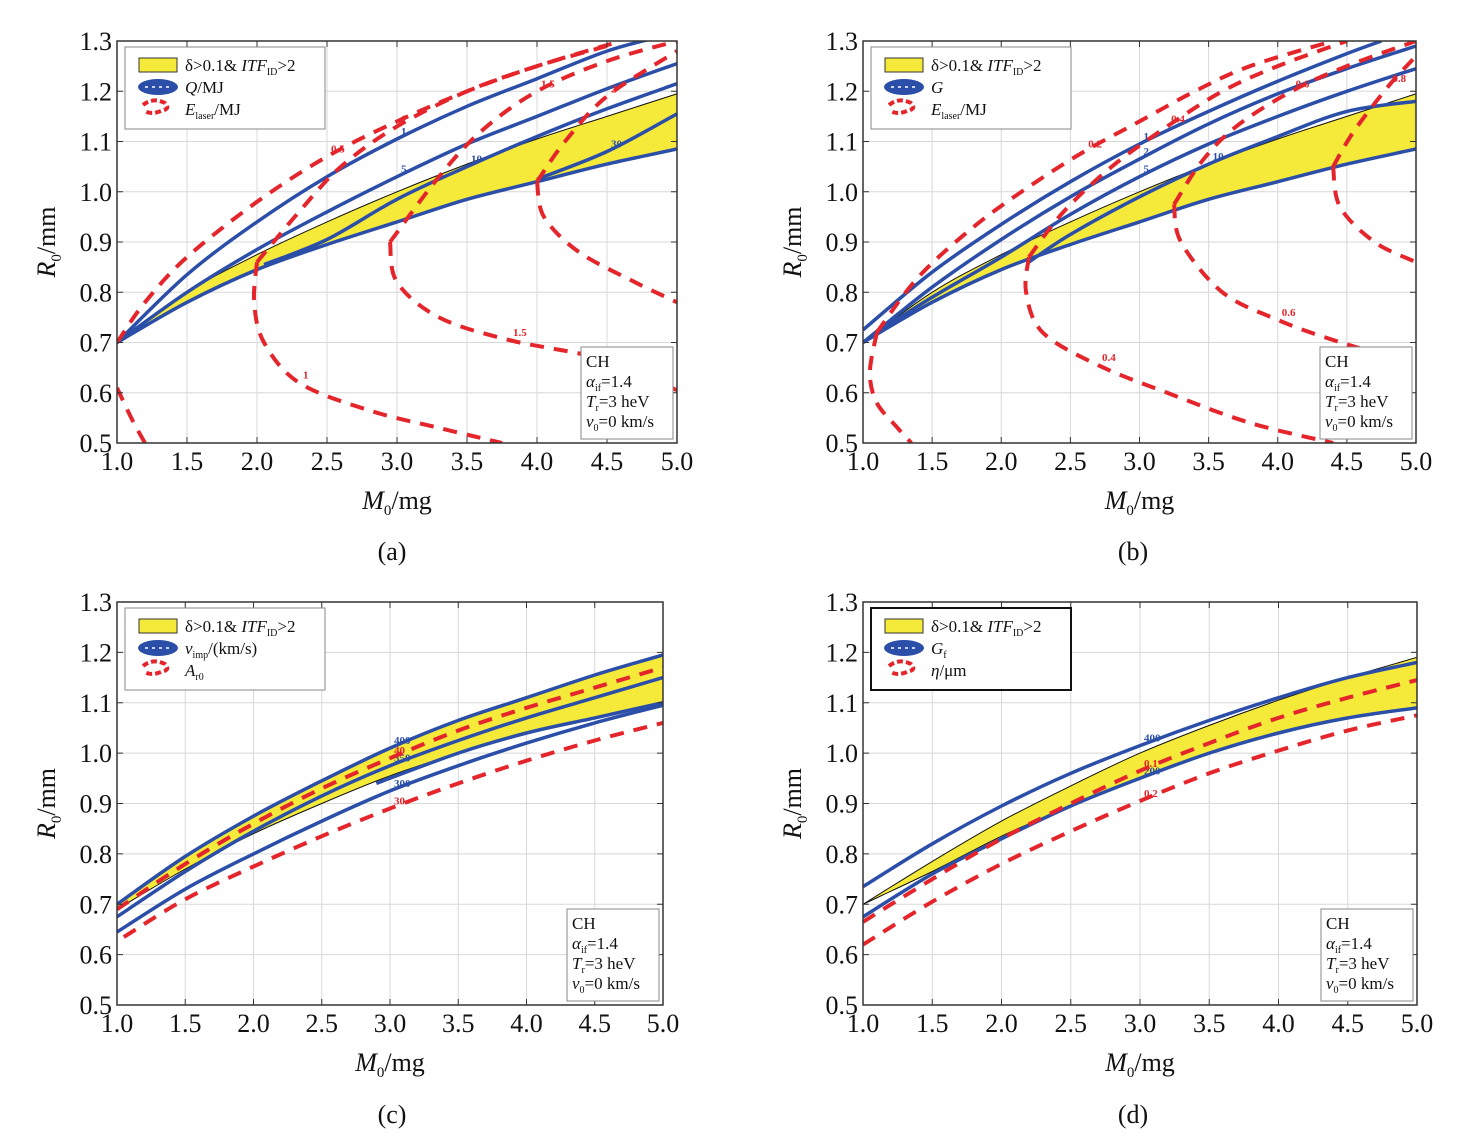  I want to click on annotation-line: CH, so click(1338, 923).